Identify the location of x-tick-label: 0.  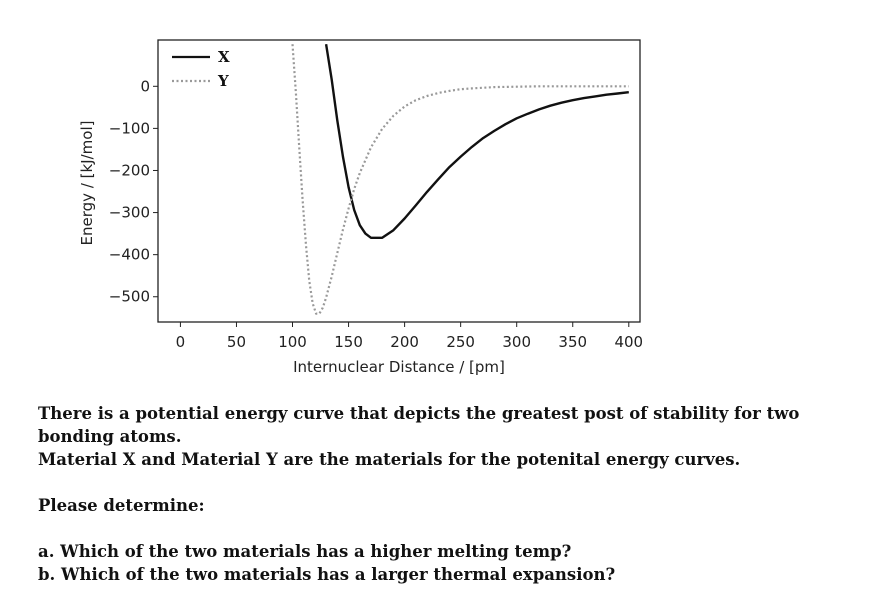
(181, 342).